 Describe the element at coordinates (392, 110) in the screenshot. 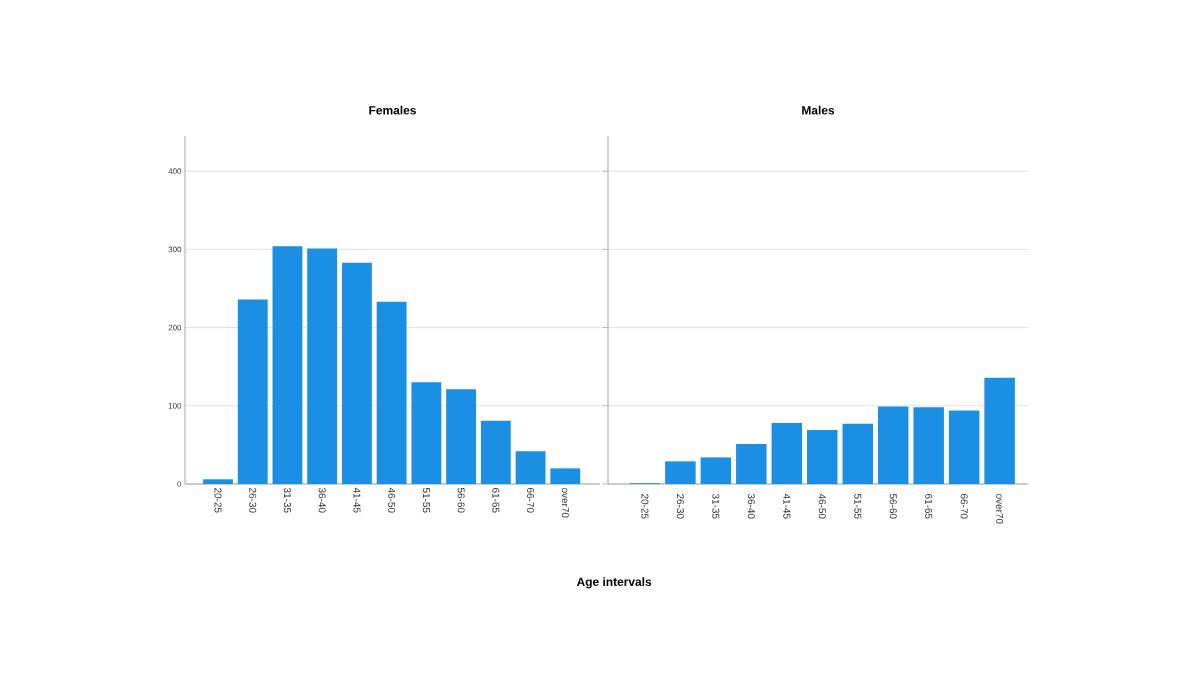

I see `chart-title: Females` at that location.